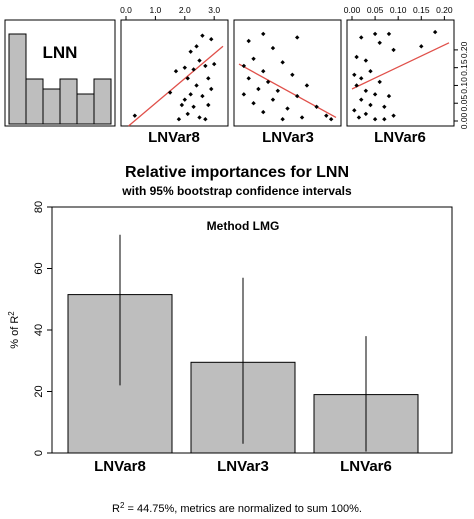 The width and height of the screenshot is (474, 519). What do you see at coordinates (243, 226) in the screenshot?
I see `method-annotation: Method LMG` at bounding box center [243, 226].